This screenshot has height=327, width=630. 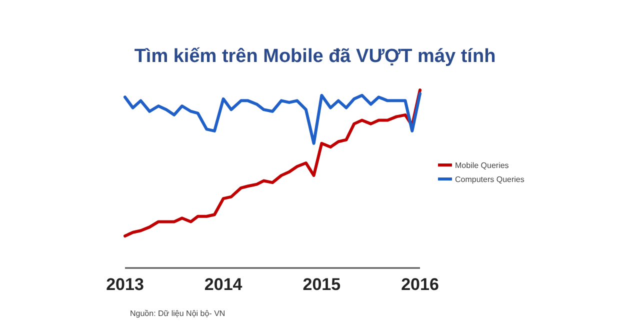 What do you see at coordinates (489, 179) in the screenshot?
I see `legend-label: Computers Queries` at bounding box center [489, 179].